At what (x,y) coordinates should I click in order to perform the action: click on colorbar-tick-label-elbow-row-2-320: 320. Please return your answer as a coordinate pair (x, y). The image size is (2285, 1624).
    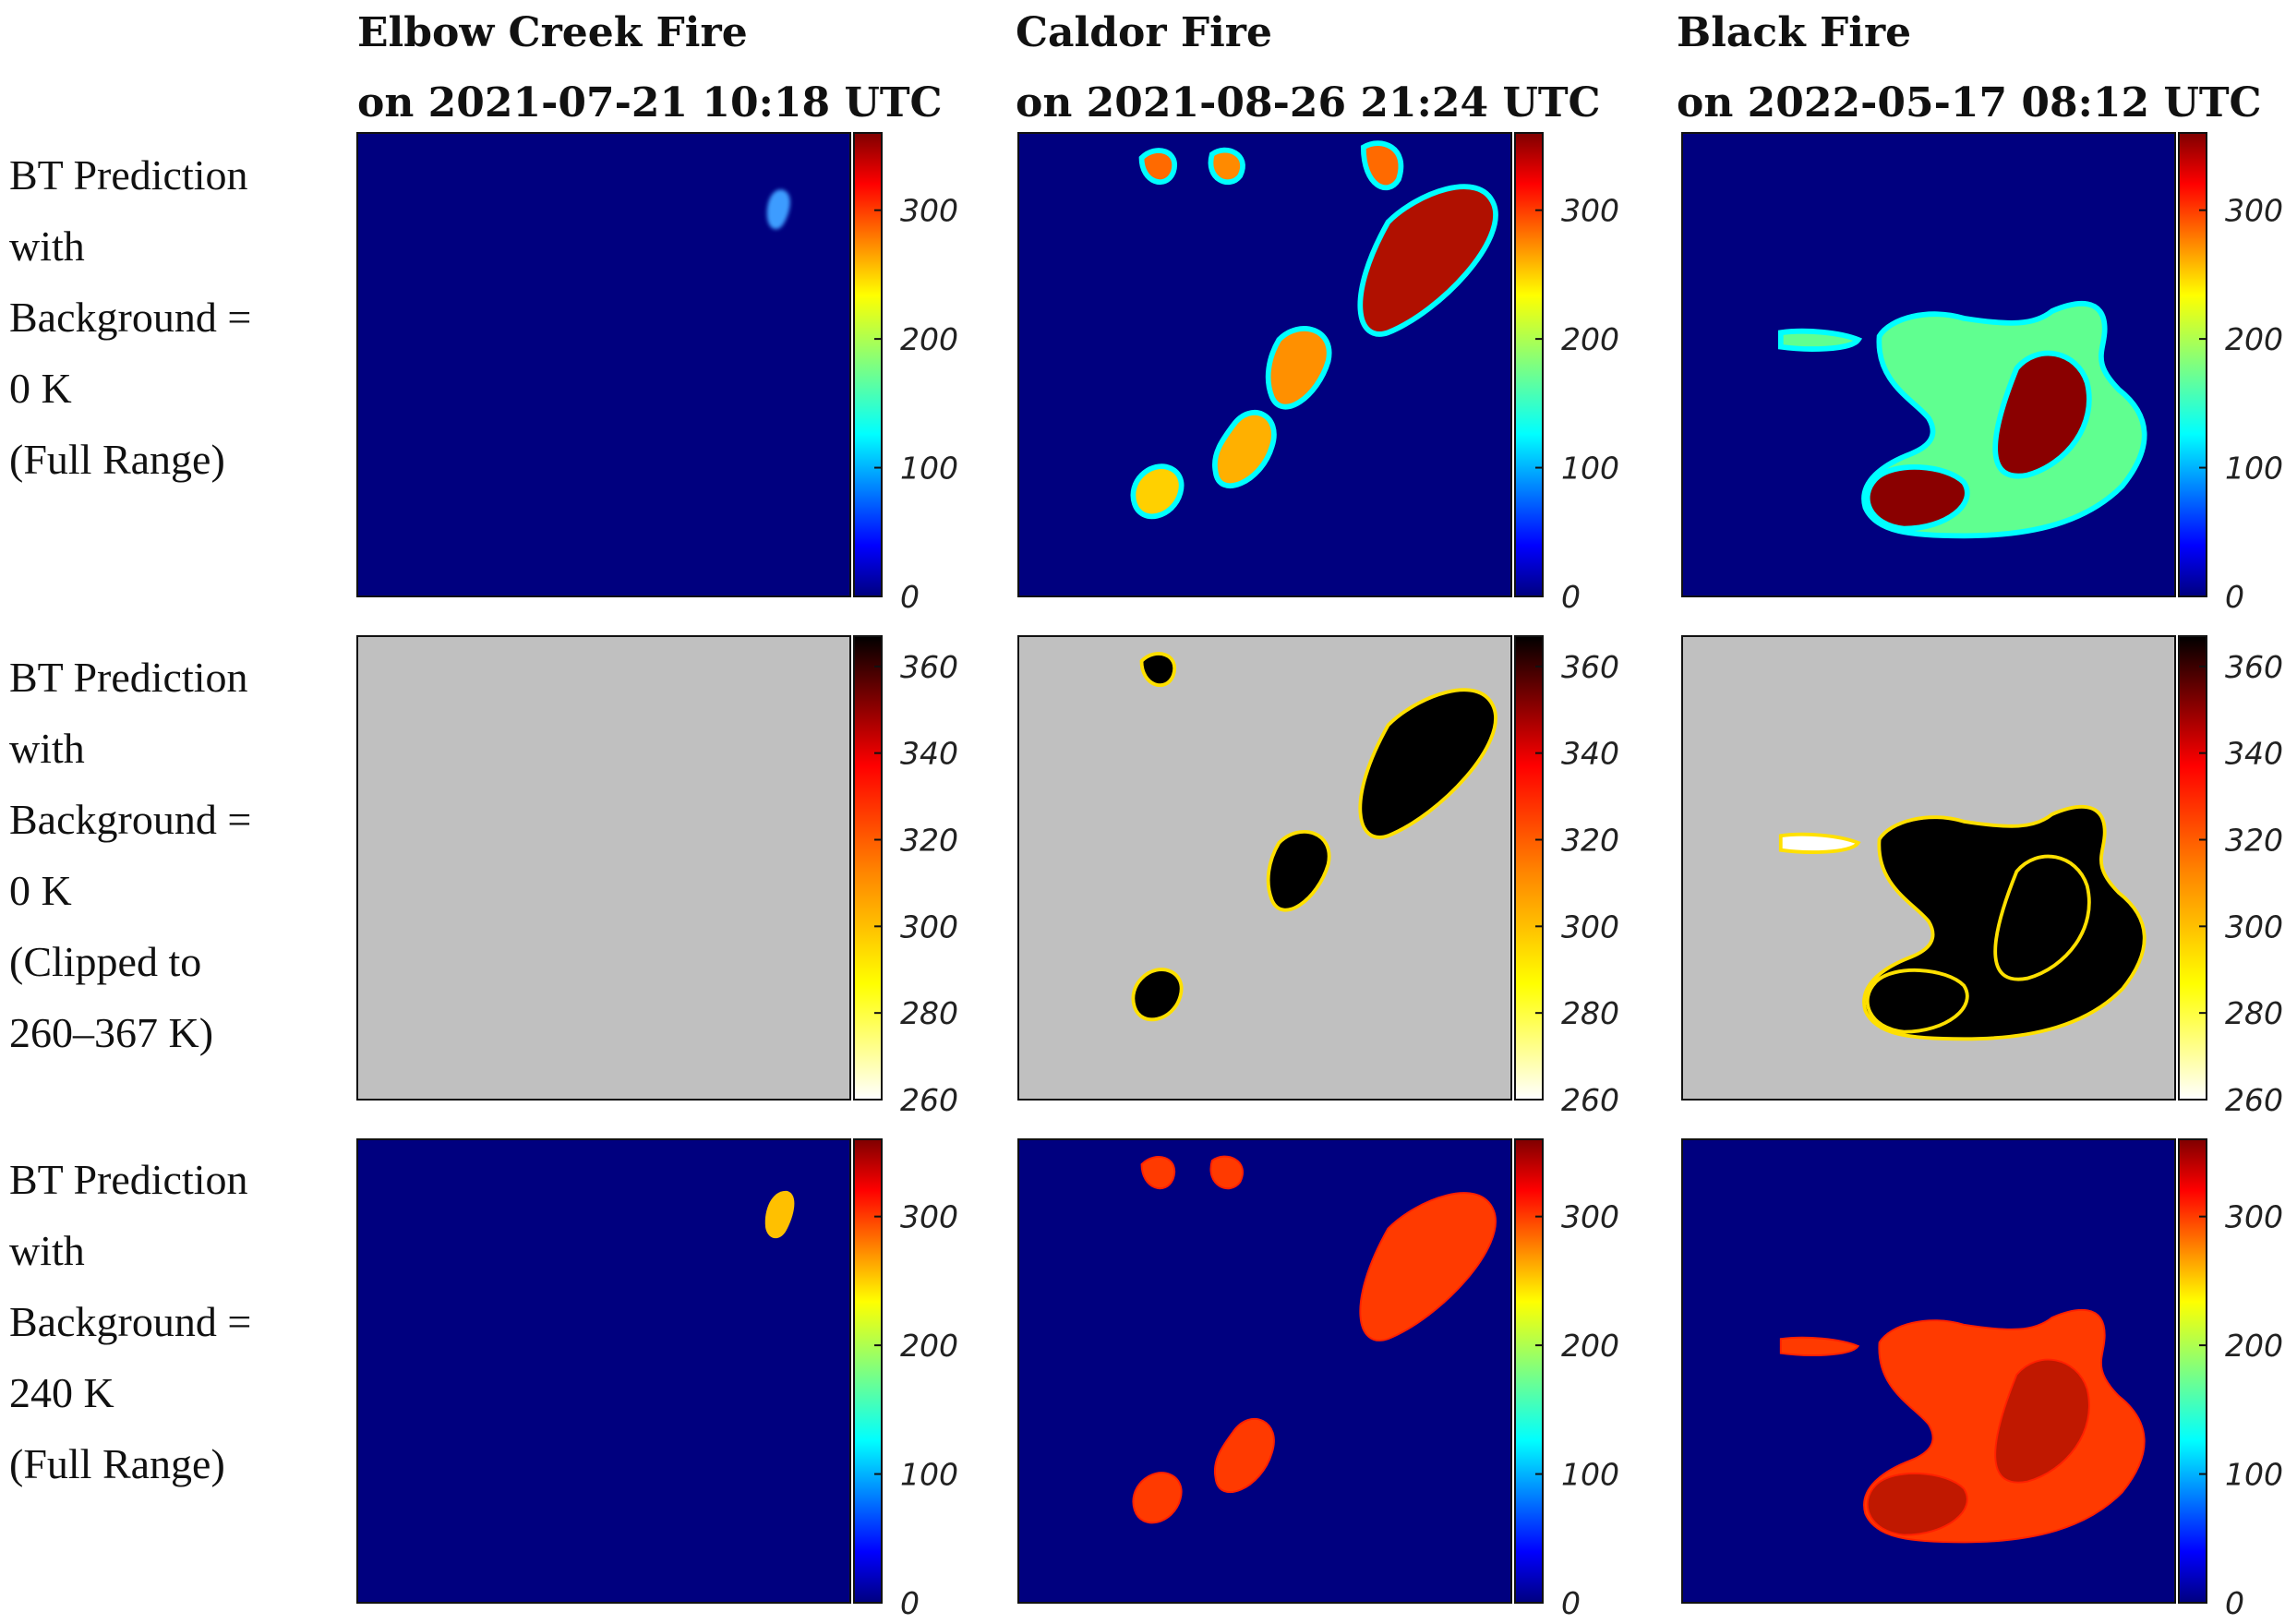
    Looking at the image, I should click on (929, 841).